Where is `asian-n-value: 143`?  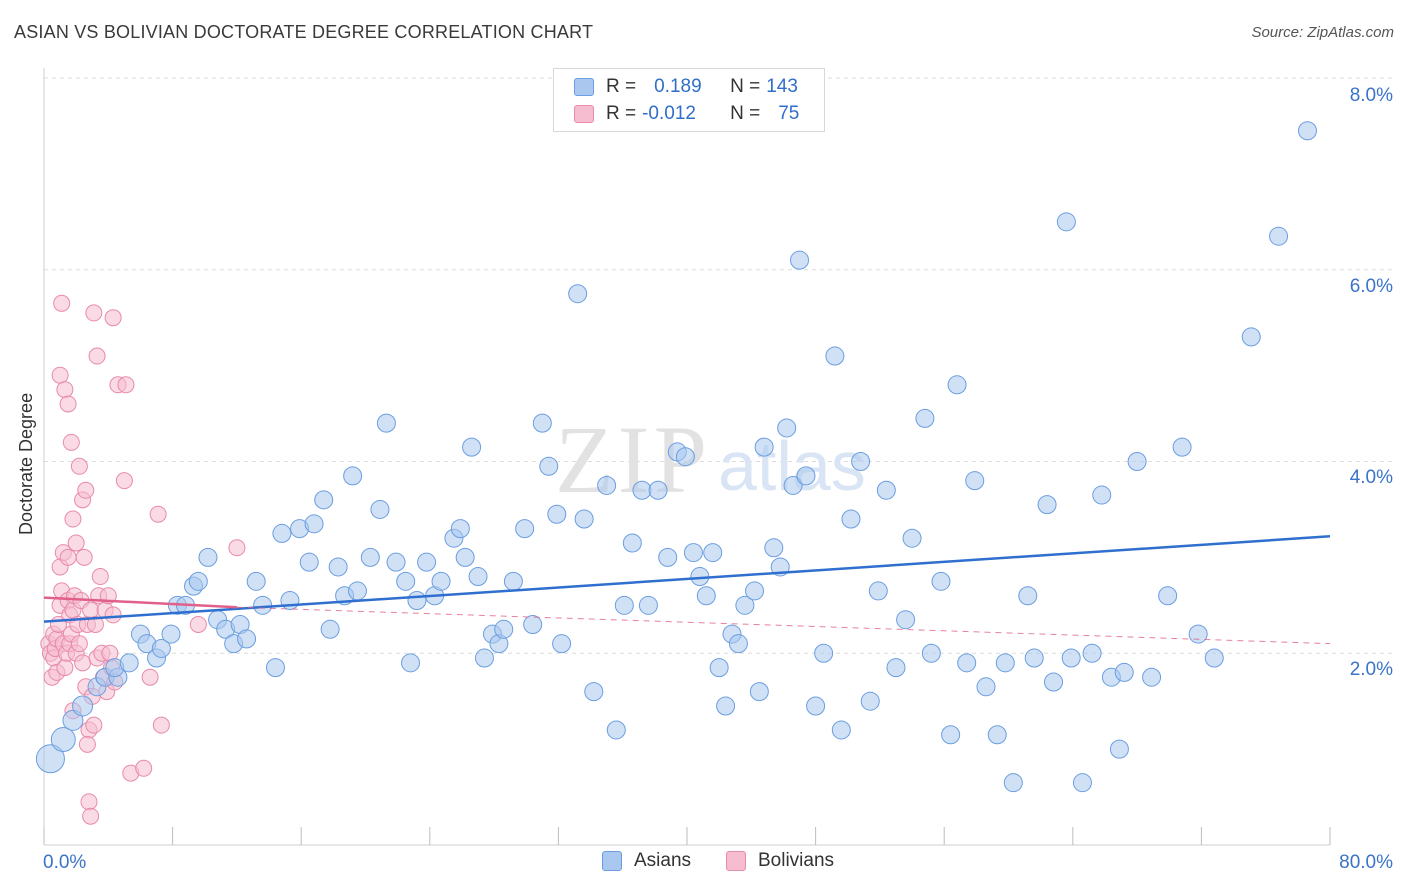 asian-n-value: 143 is located at coordinates (782, 86).